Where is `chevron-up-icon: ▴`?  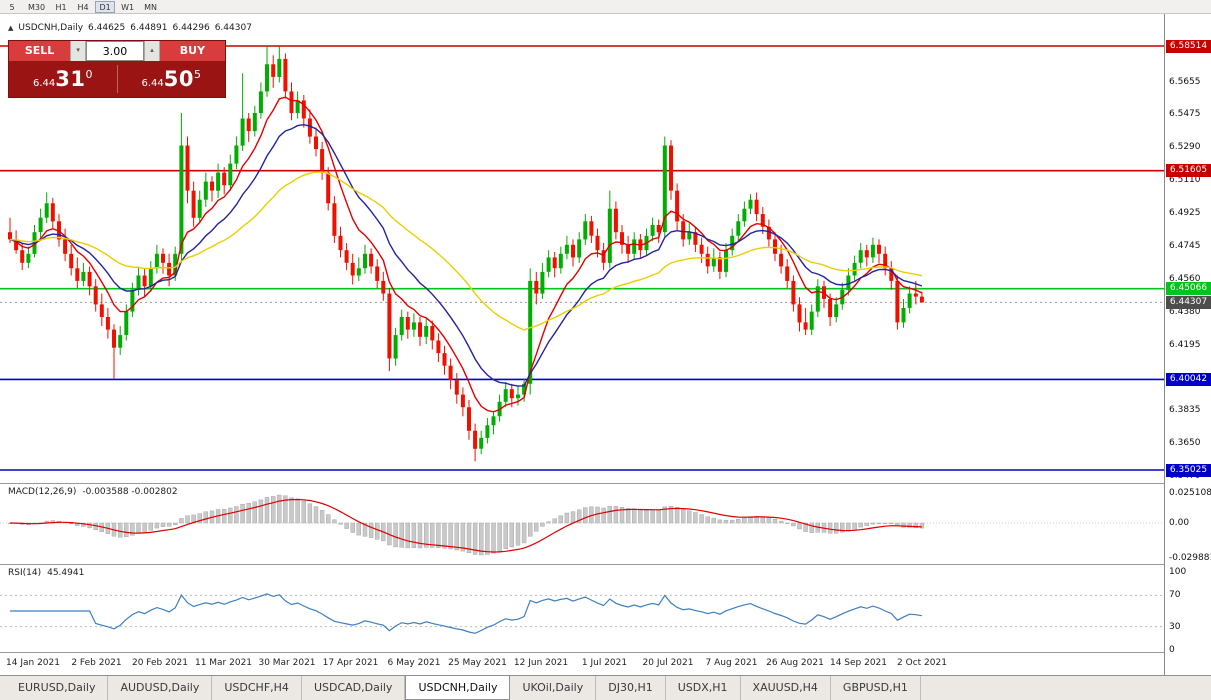 chevron-up-icon: ▴ is located at coordinates (152, 50).